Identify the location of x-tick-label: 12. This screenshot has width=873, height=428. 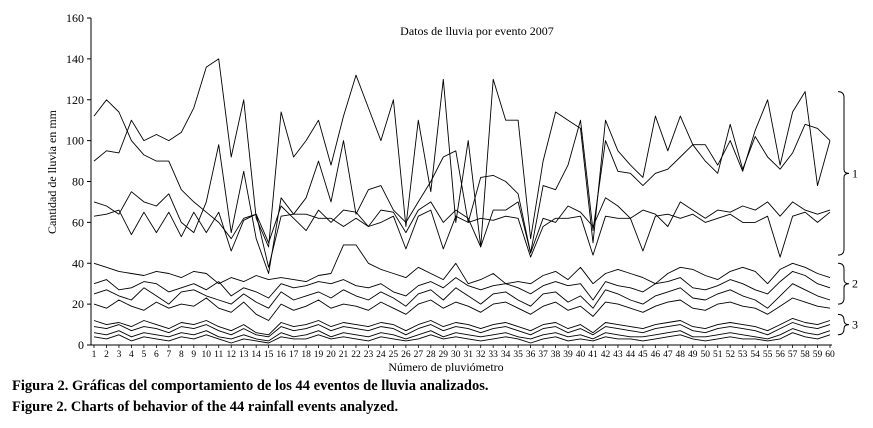
(231, 355).